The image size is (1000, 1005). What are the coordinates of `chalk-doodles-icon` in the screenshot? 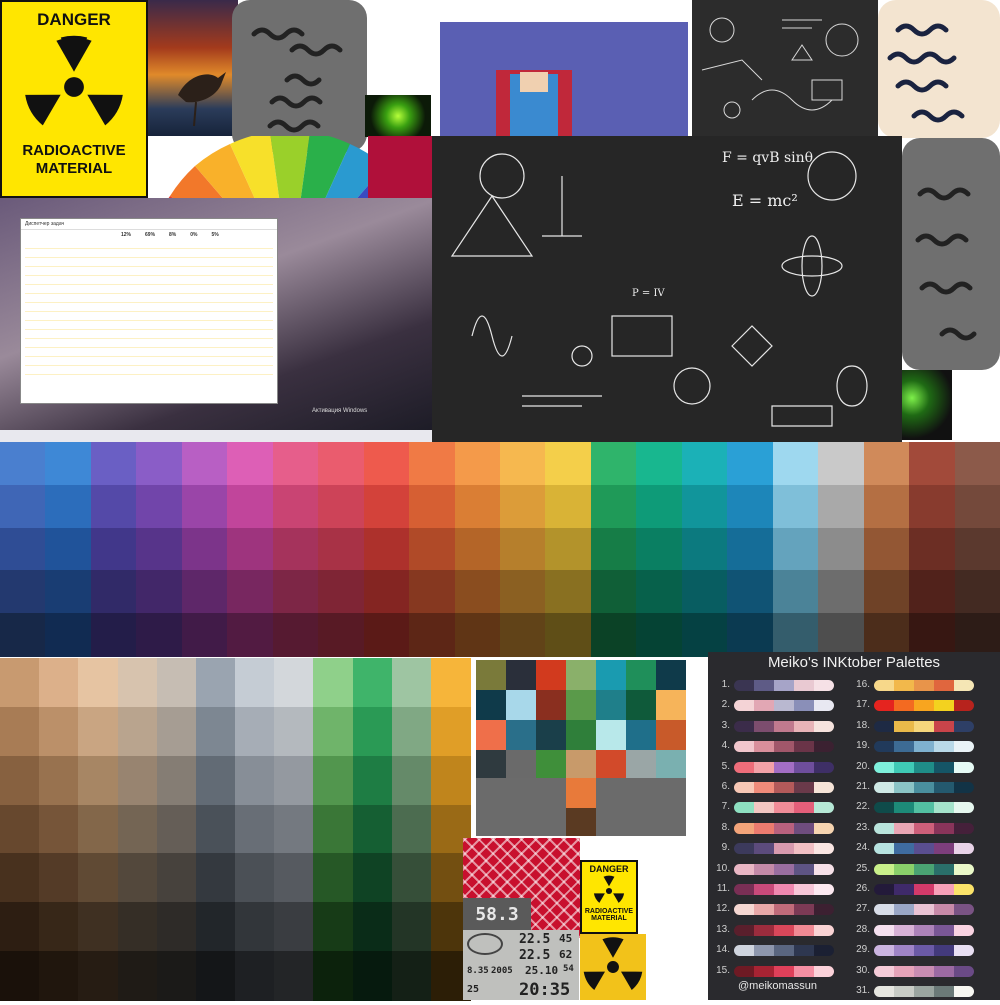 It's located at (780, 68).